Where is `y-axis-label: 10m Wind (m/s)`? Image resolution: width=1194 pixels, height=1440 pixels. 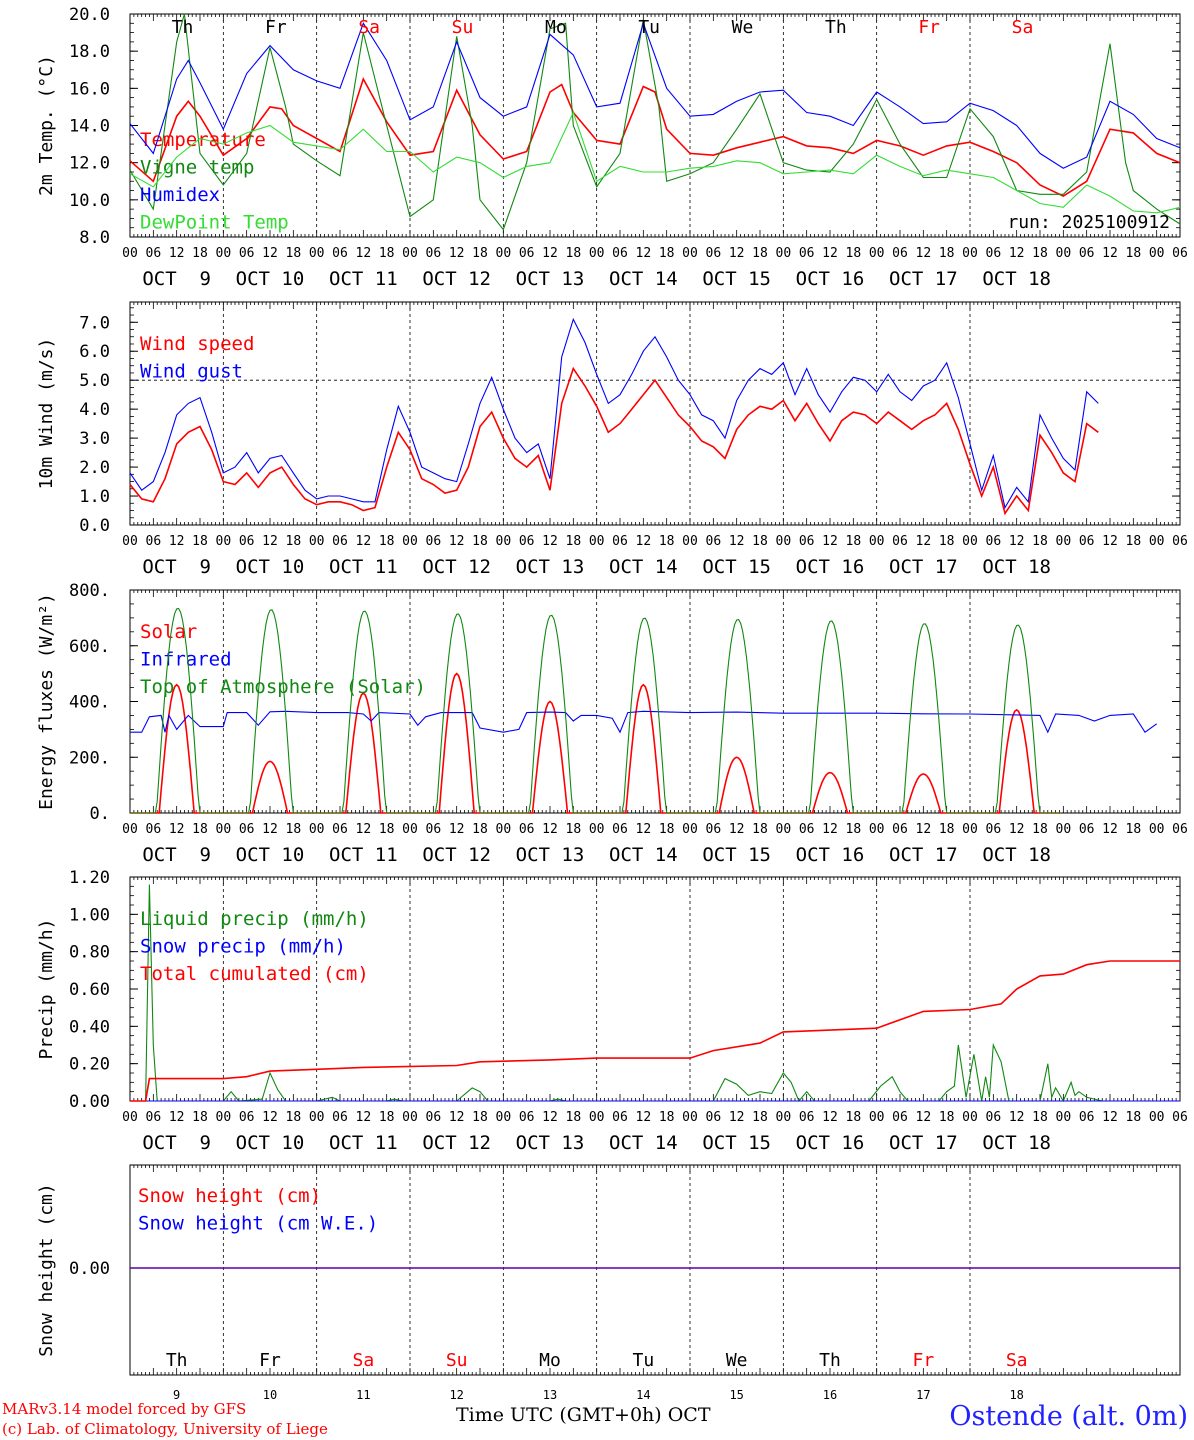
y-axis-label: 10m Wind (m/s) is located at coordinates (46, 414).